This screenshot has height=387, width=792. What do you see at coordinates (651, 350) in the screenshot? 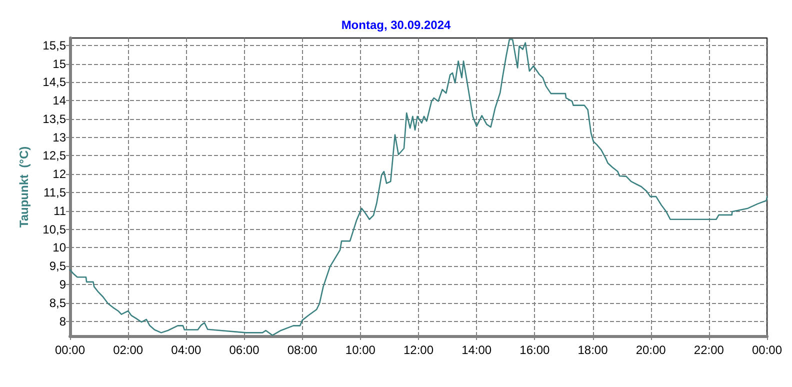
I see `x-tick-label: 20:00` at bounding box center [651, 350].